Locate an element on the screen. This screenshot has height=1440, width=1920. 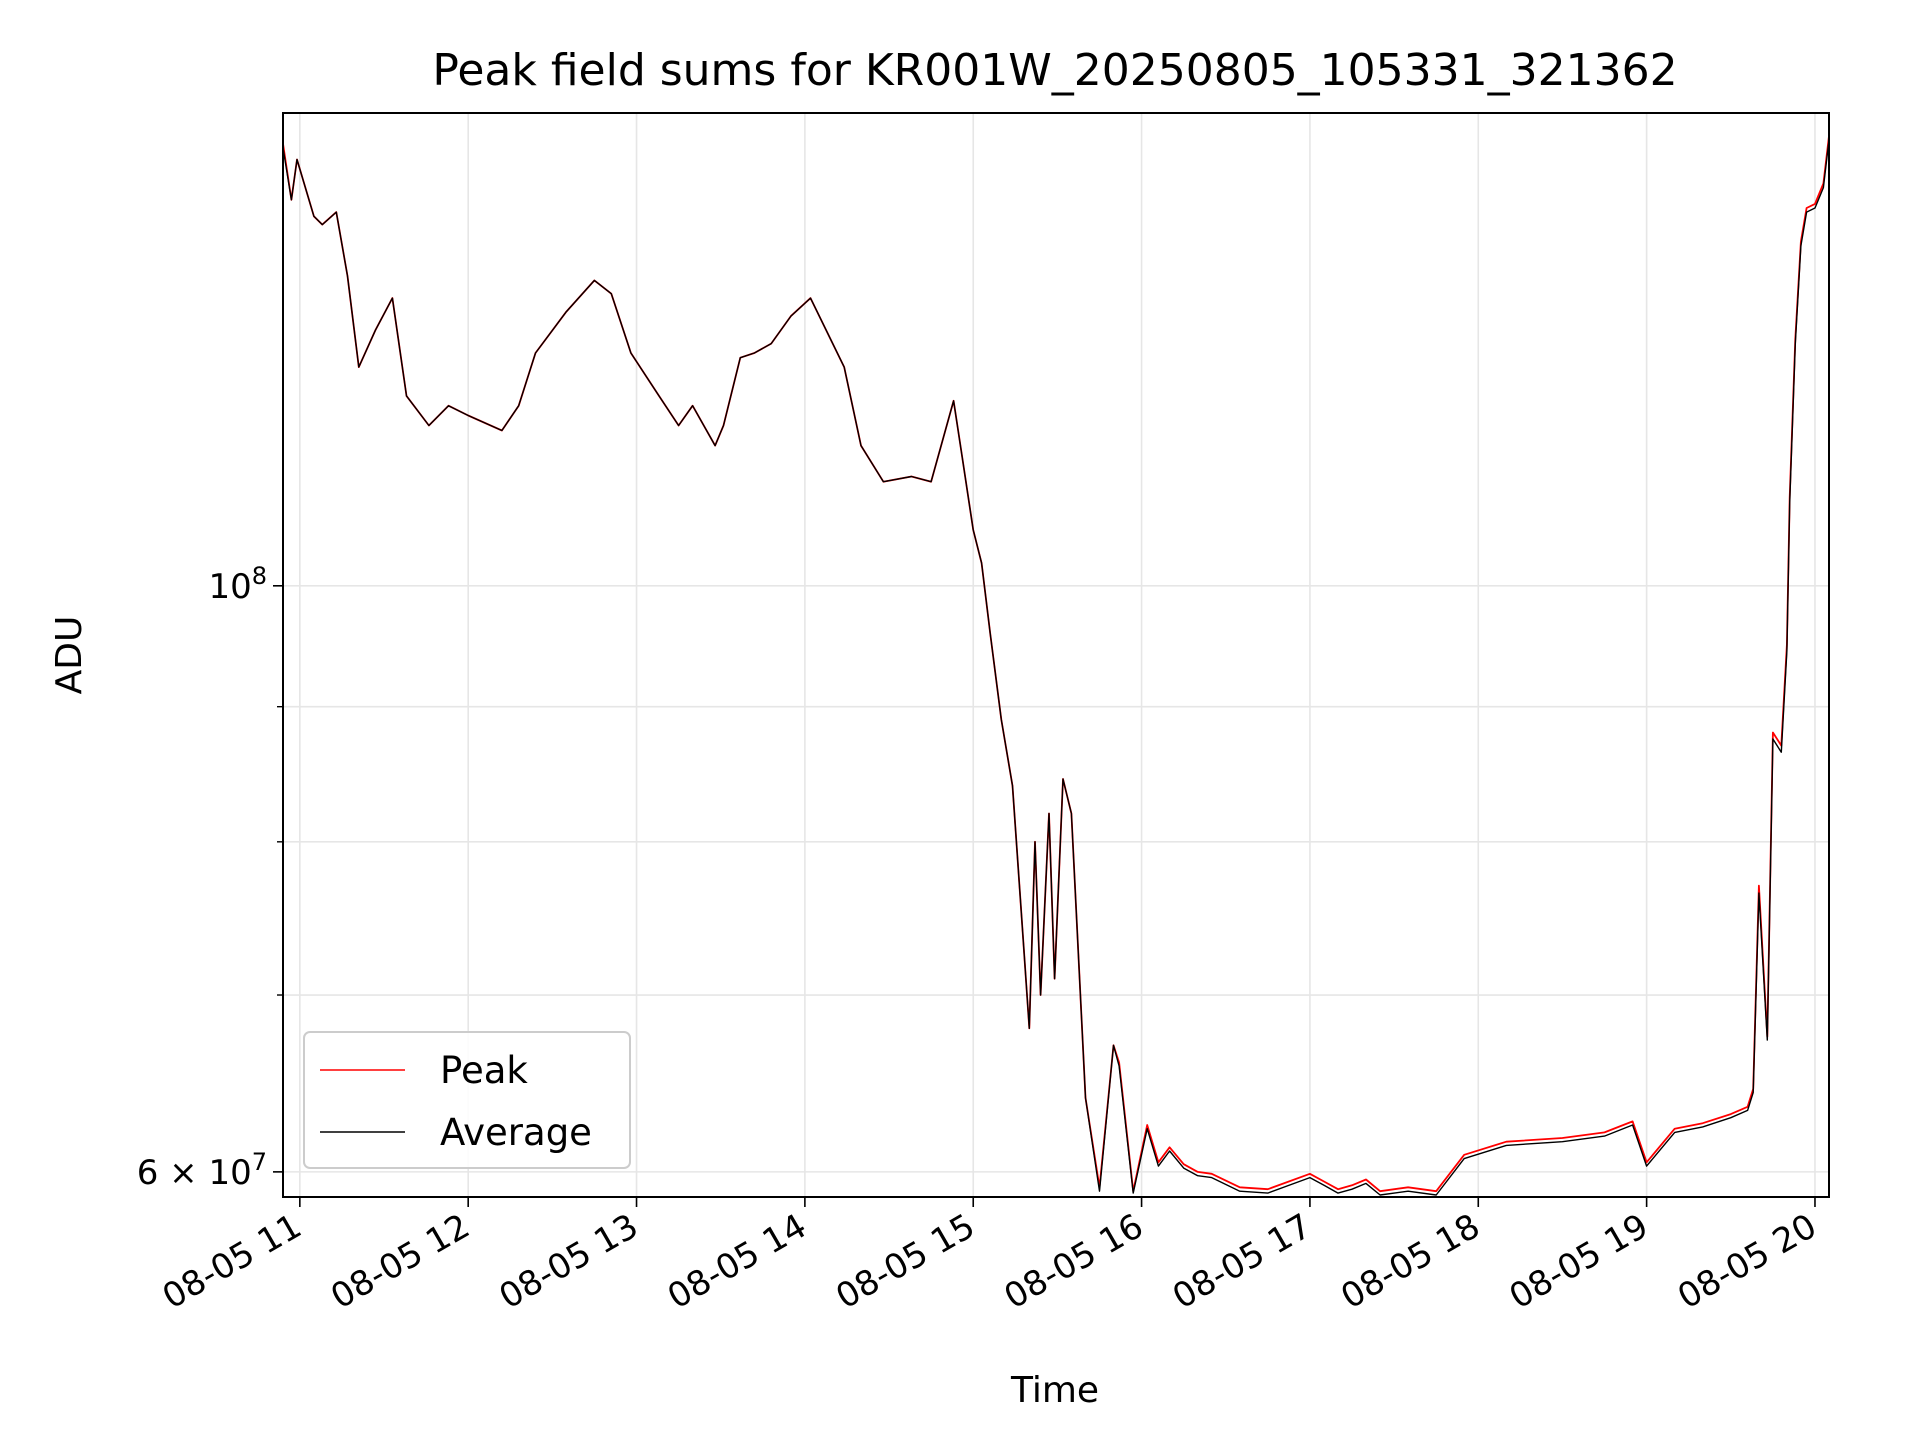
x-axis-label: Time is located at coordinates (1054, 1390).